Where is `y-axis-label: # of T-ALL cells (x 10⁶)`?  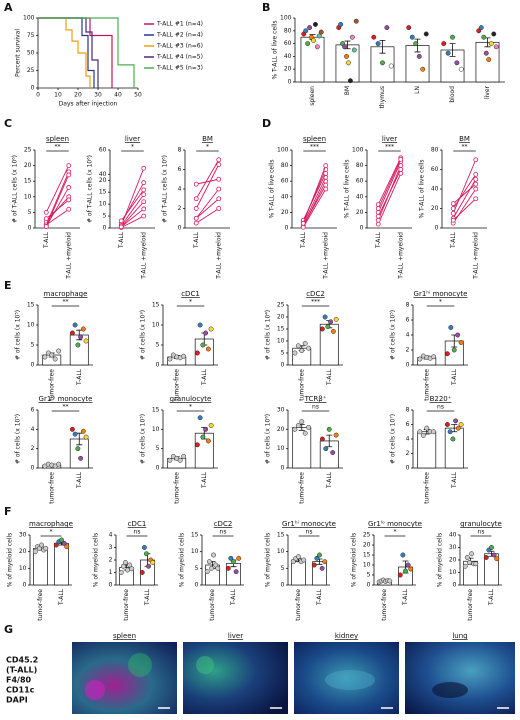 y-axis-label: # of T-ALL cells (x 10⁶) is located at coordinates (15, 189).